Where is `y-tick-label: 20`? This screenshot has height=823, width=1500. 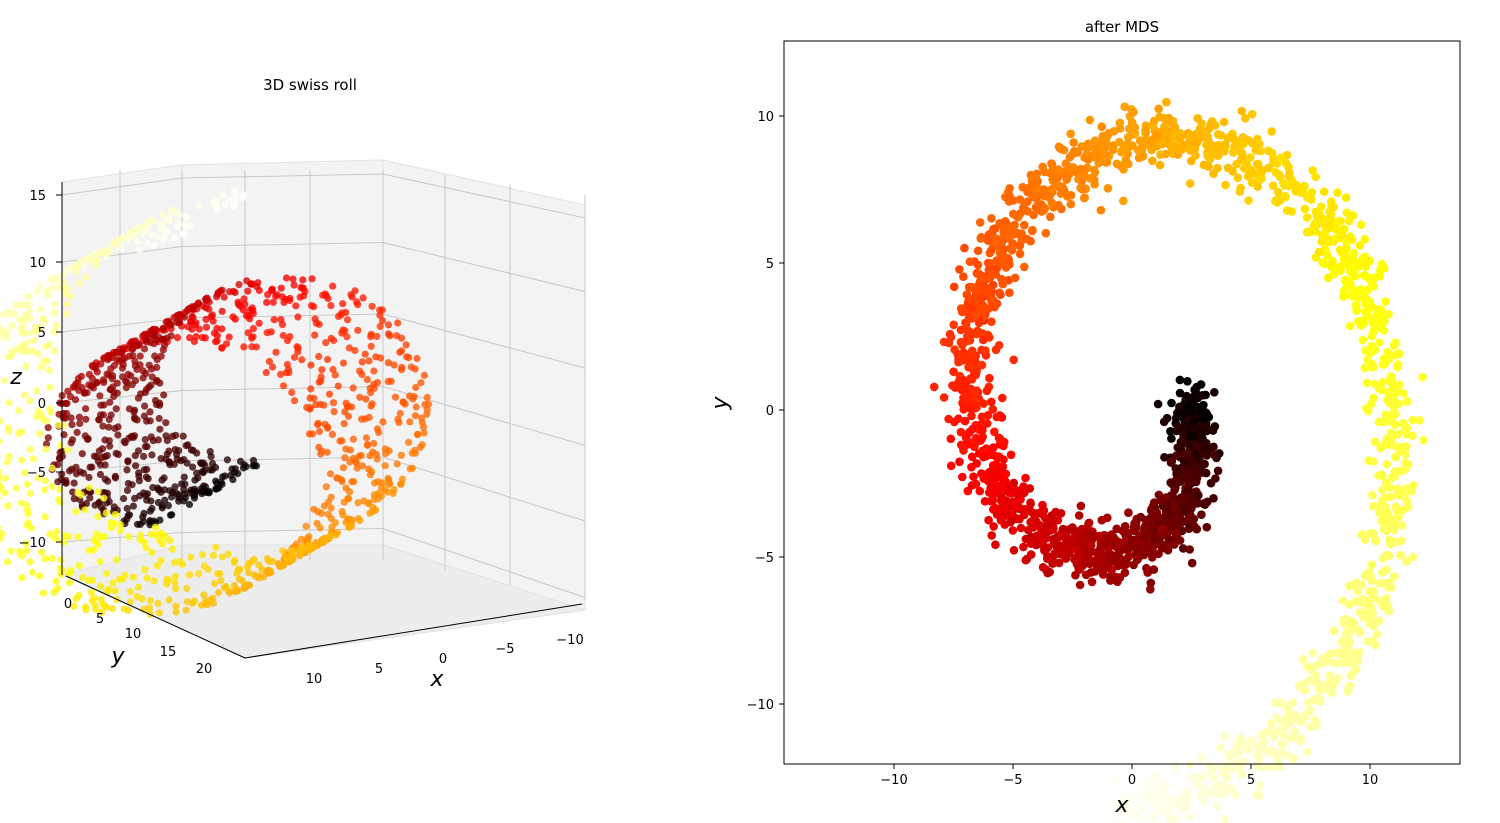
y-tick-label: 20 is located at coordinates (204, 669).